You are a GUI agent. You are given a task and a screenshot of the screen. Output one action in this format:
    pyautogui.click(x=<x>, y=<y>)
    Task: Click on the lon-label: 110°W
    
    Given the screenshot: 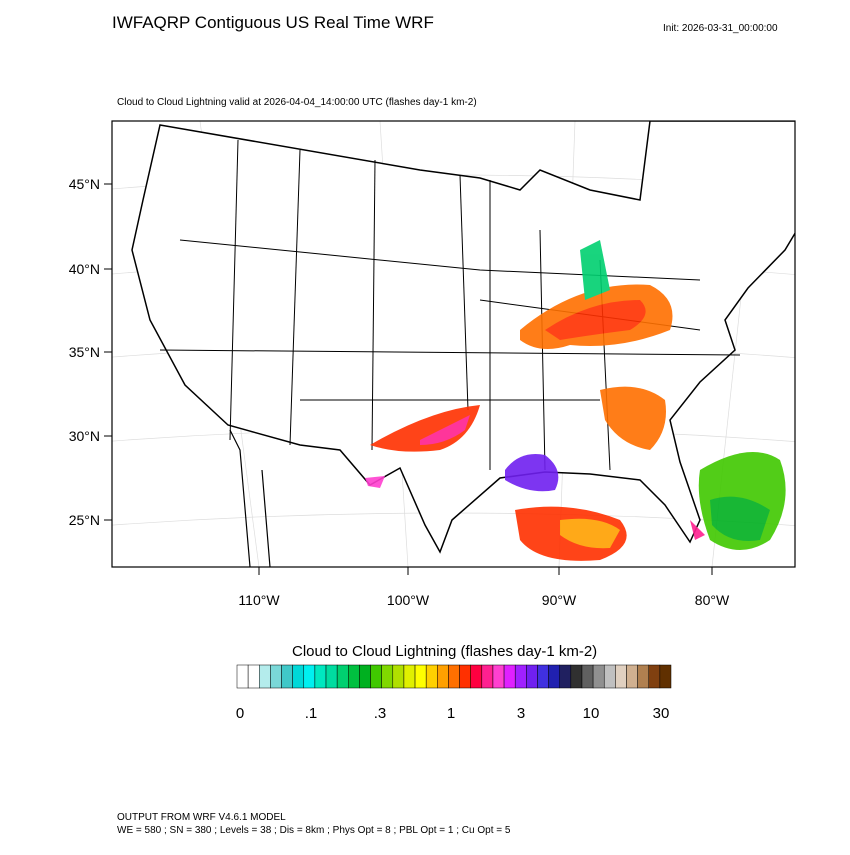 What is the action you would take?
    pyautogui.click(x=259, y=600)
    